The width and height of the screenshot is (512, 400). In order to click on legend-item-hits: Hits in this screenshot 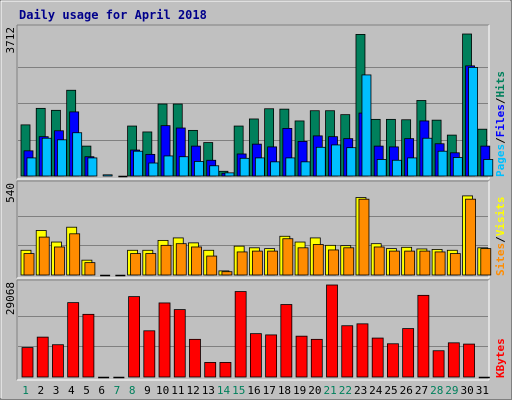, I will do `click(500, 84)`.